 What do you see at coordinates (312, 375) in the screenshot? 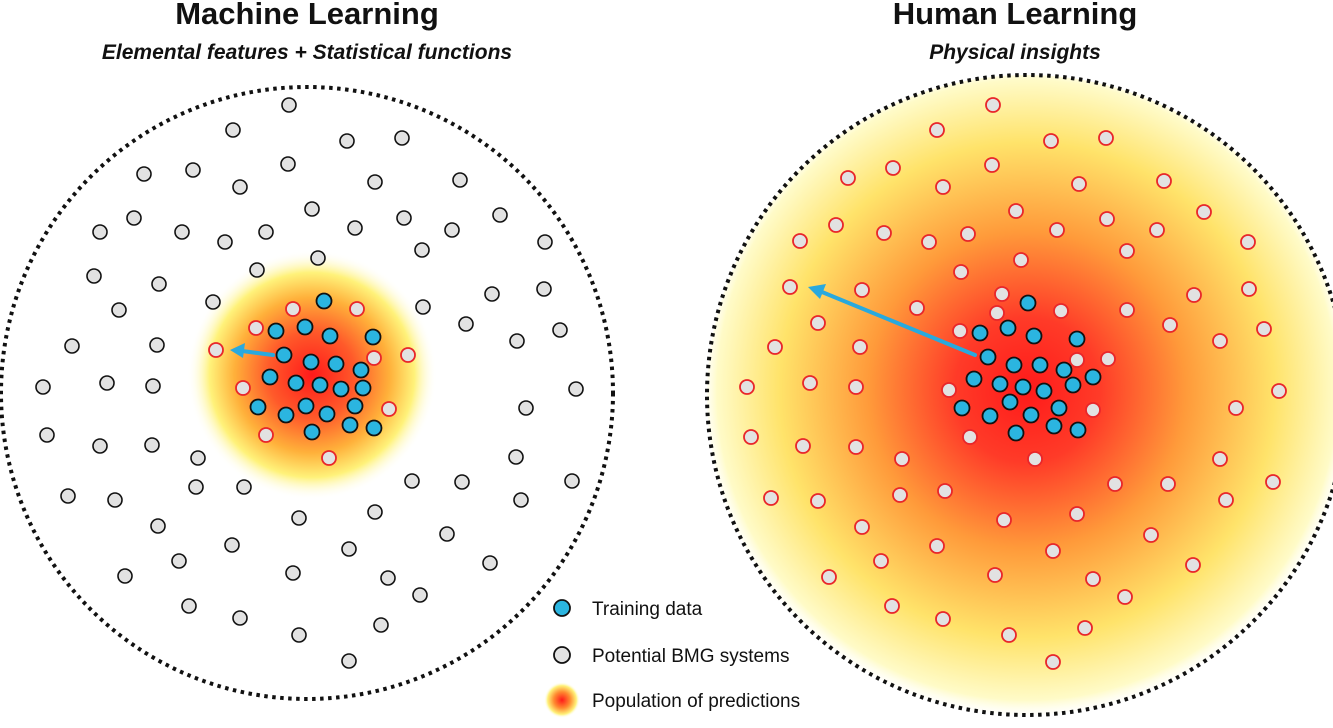
I see `ml-prediction-glow` at bounding box center [312, 375].